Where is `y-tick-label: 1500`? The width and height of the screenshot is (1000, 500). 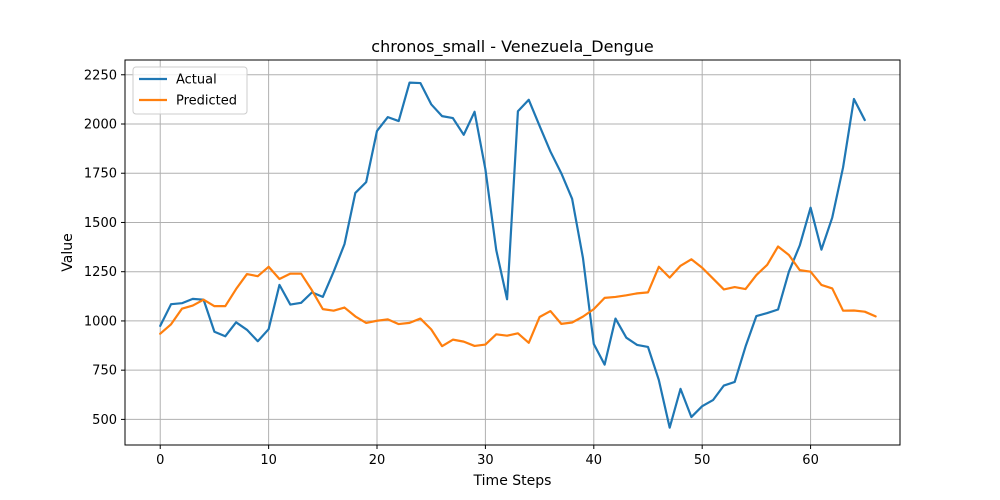
y-tick-label: 1500 is located at coordinates (100, 223).